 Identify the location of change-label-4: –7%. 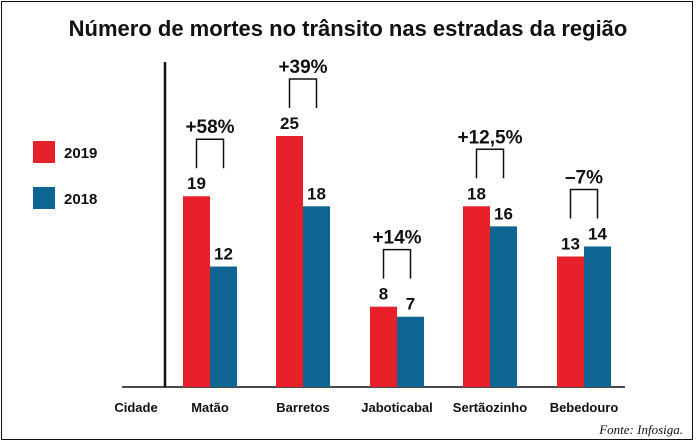
(584, 177).